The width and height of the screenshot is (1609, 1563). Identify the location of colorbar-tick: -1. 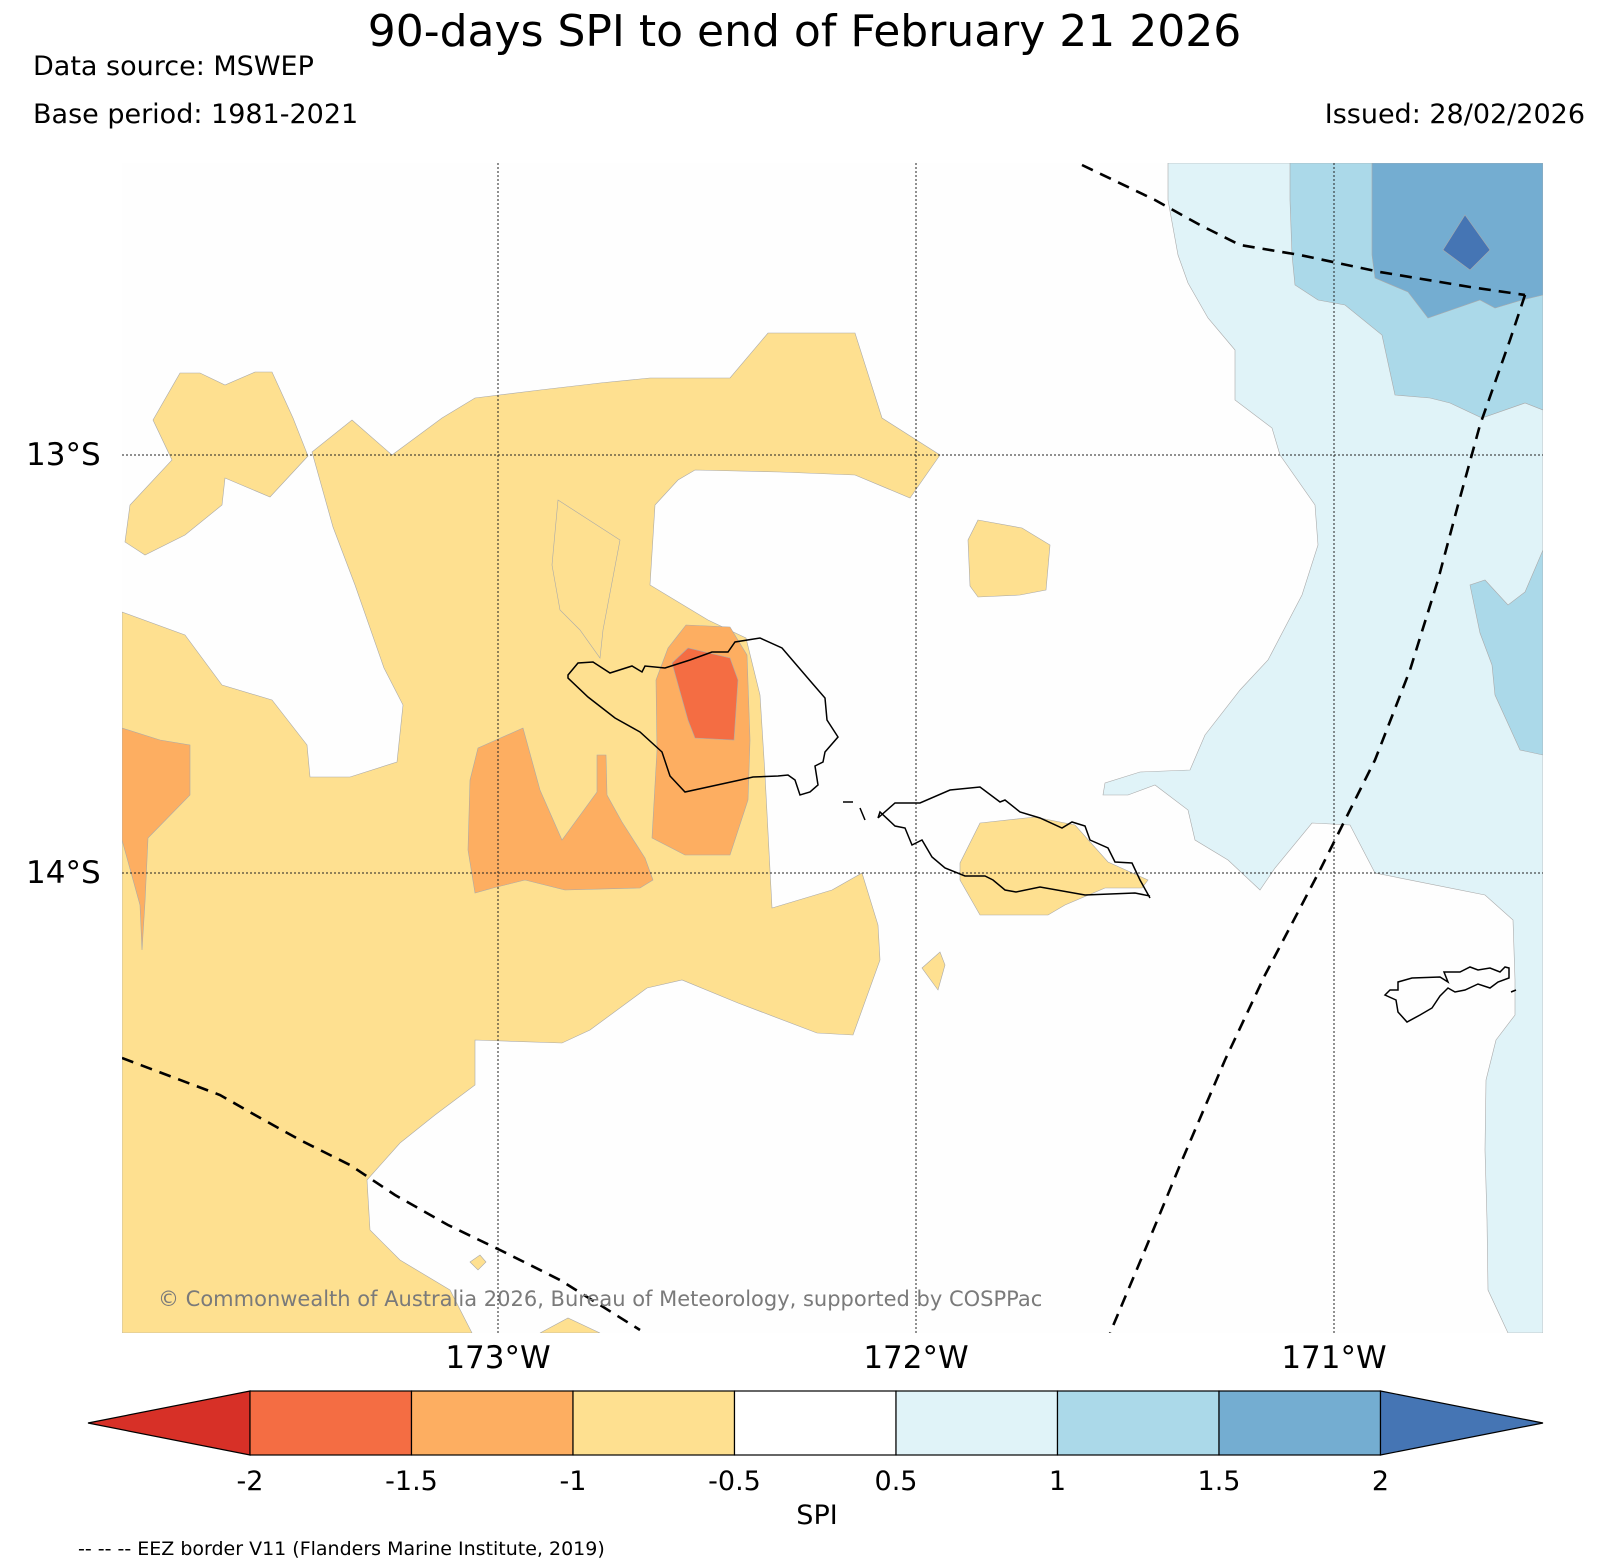
(573, 1481).